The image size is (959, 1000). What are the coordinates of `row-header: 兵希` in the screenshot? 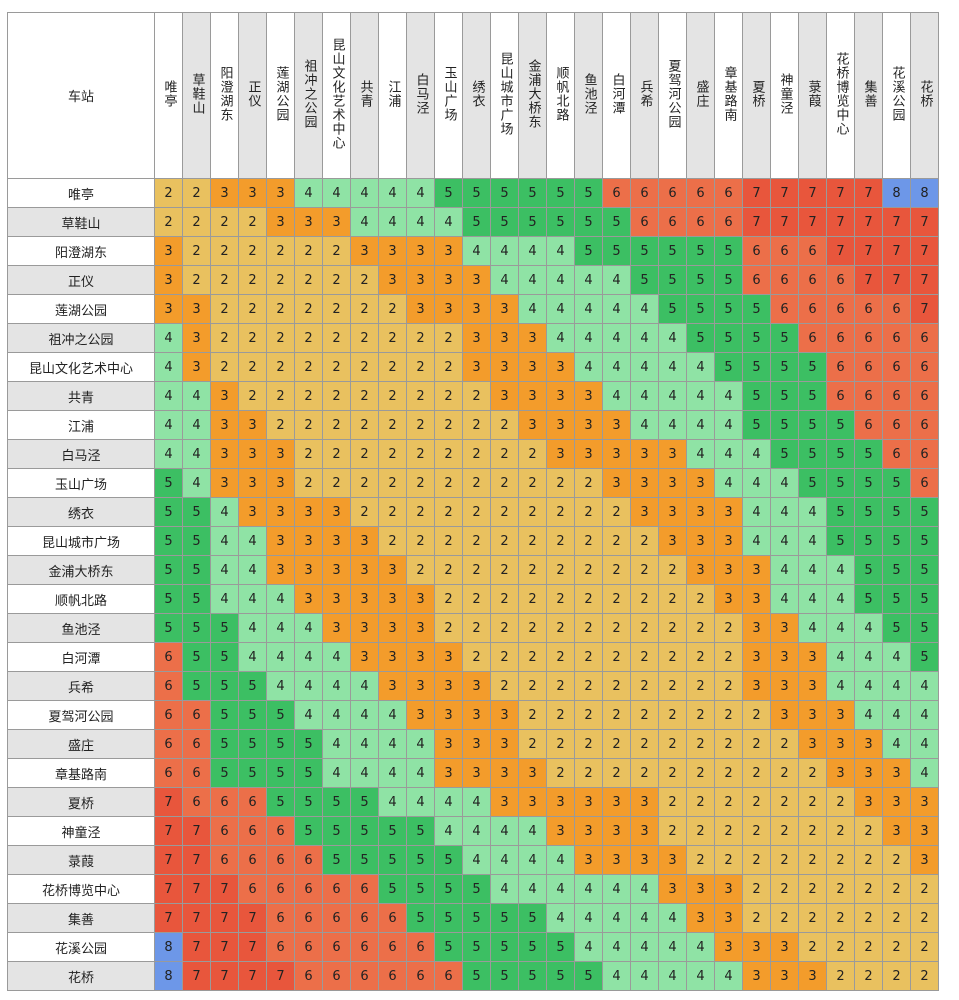 It's located at (81, 686).